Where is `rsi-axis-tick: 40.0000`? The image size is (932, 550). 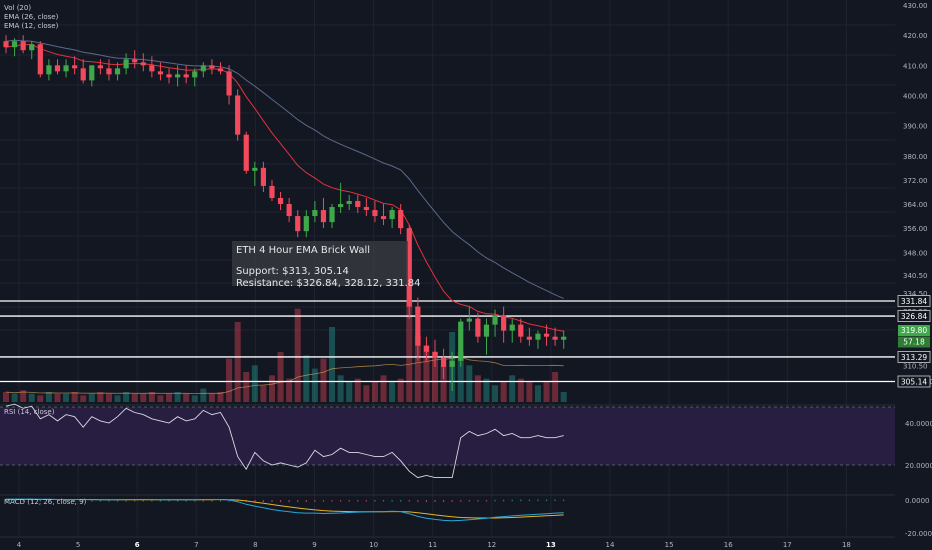 rsi-axis-tick: 40.0000 is located at coordinates (918, 424).